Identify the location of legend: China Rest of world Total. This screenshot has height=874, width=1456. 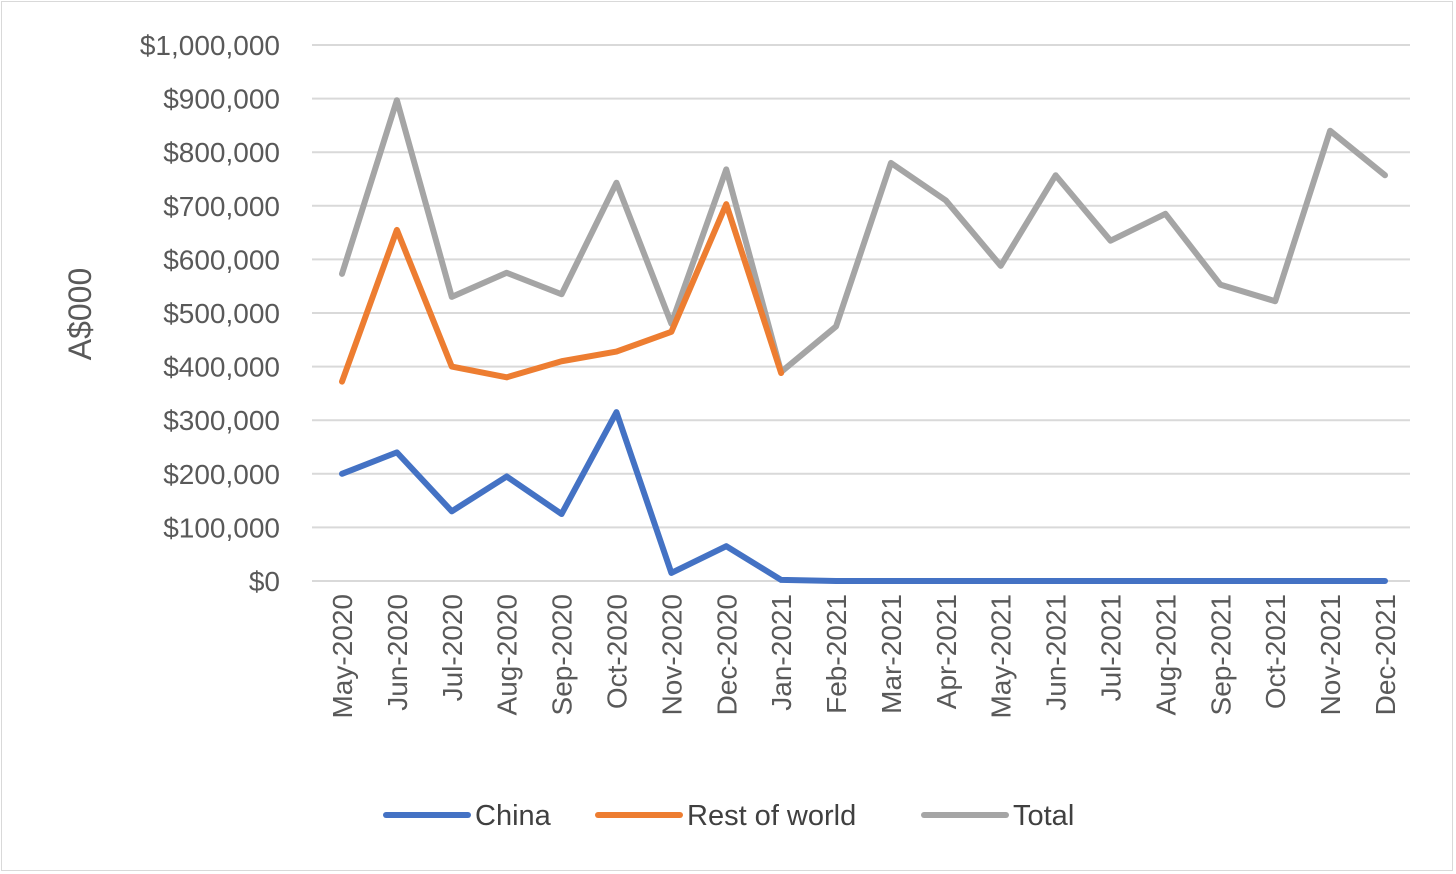
(728, 816).